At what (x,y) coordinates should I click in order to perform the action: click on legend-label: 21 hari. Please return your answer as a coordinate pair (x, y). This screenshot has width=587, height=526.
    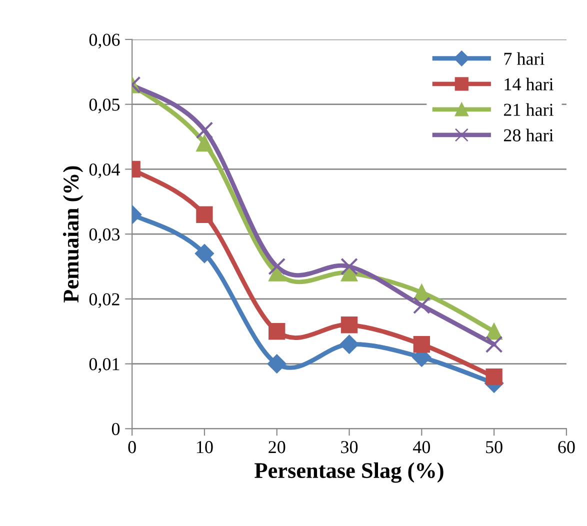
    Looking at the image, I should click on (529, 109).